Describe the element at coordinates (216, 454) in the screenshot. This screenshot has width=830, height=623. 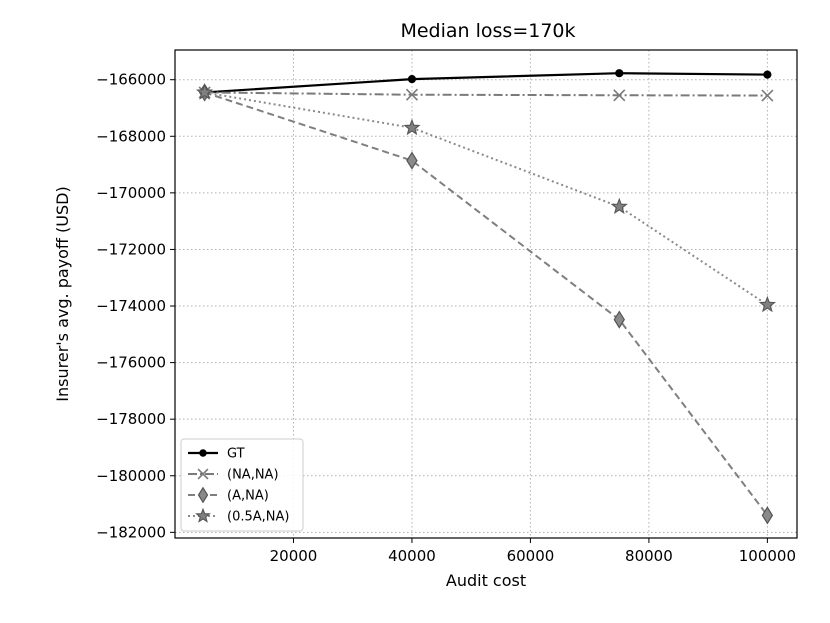
I see `legend-item: GT` at that location.